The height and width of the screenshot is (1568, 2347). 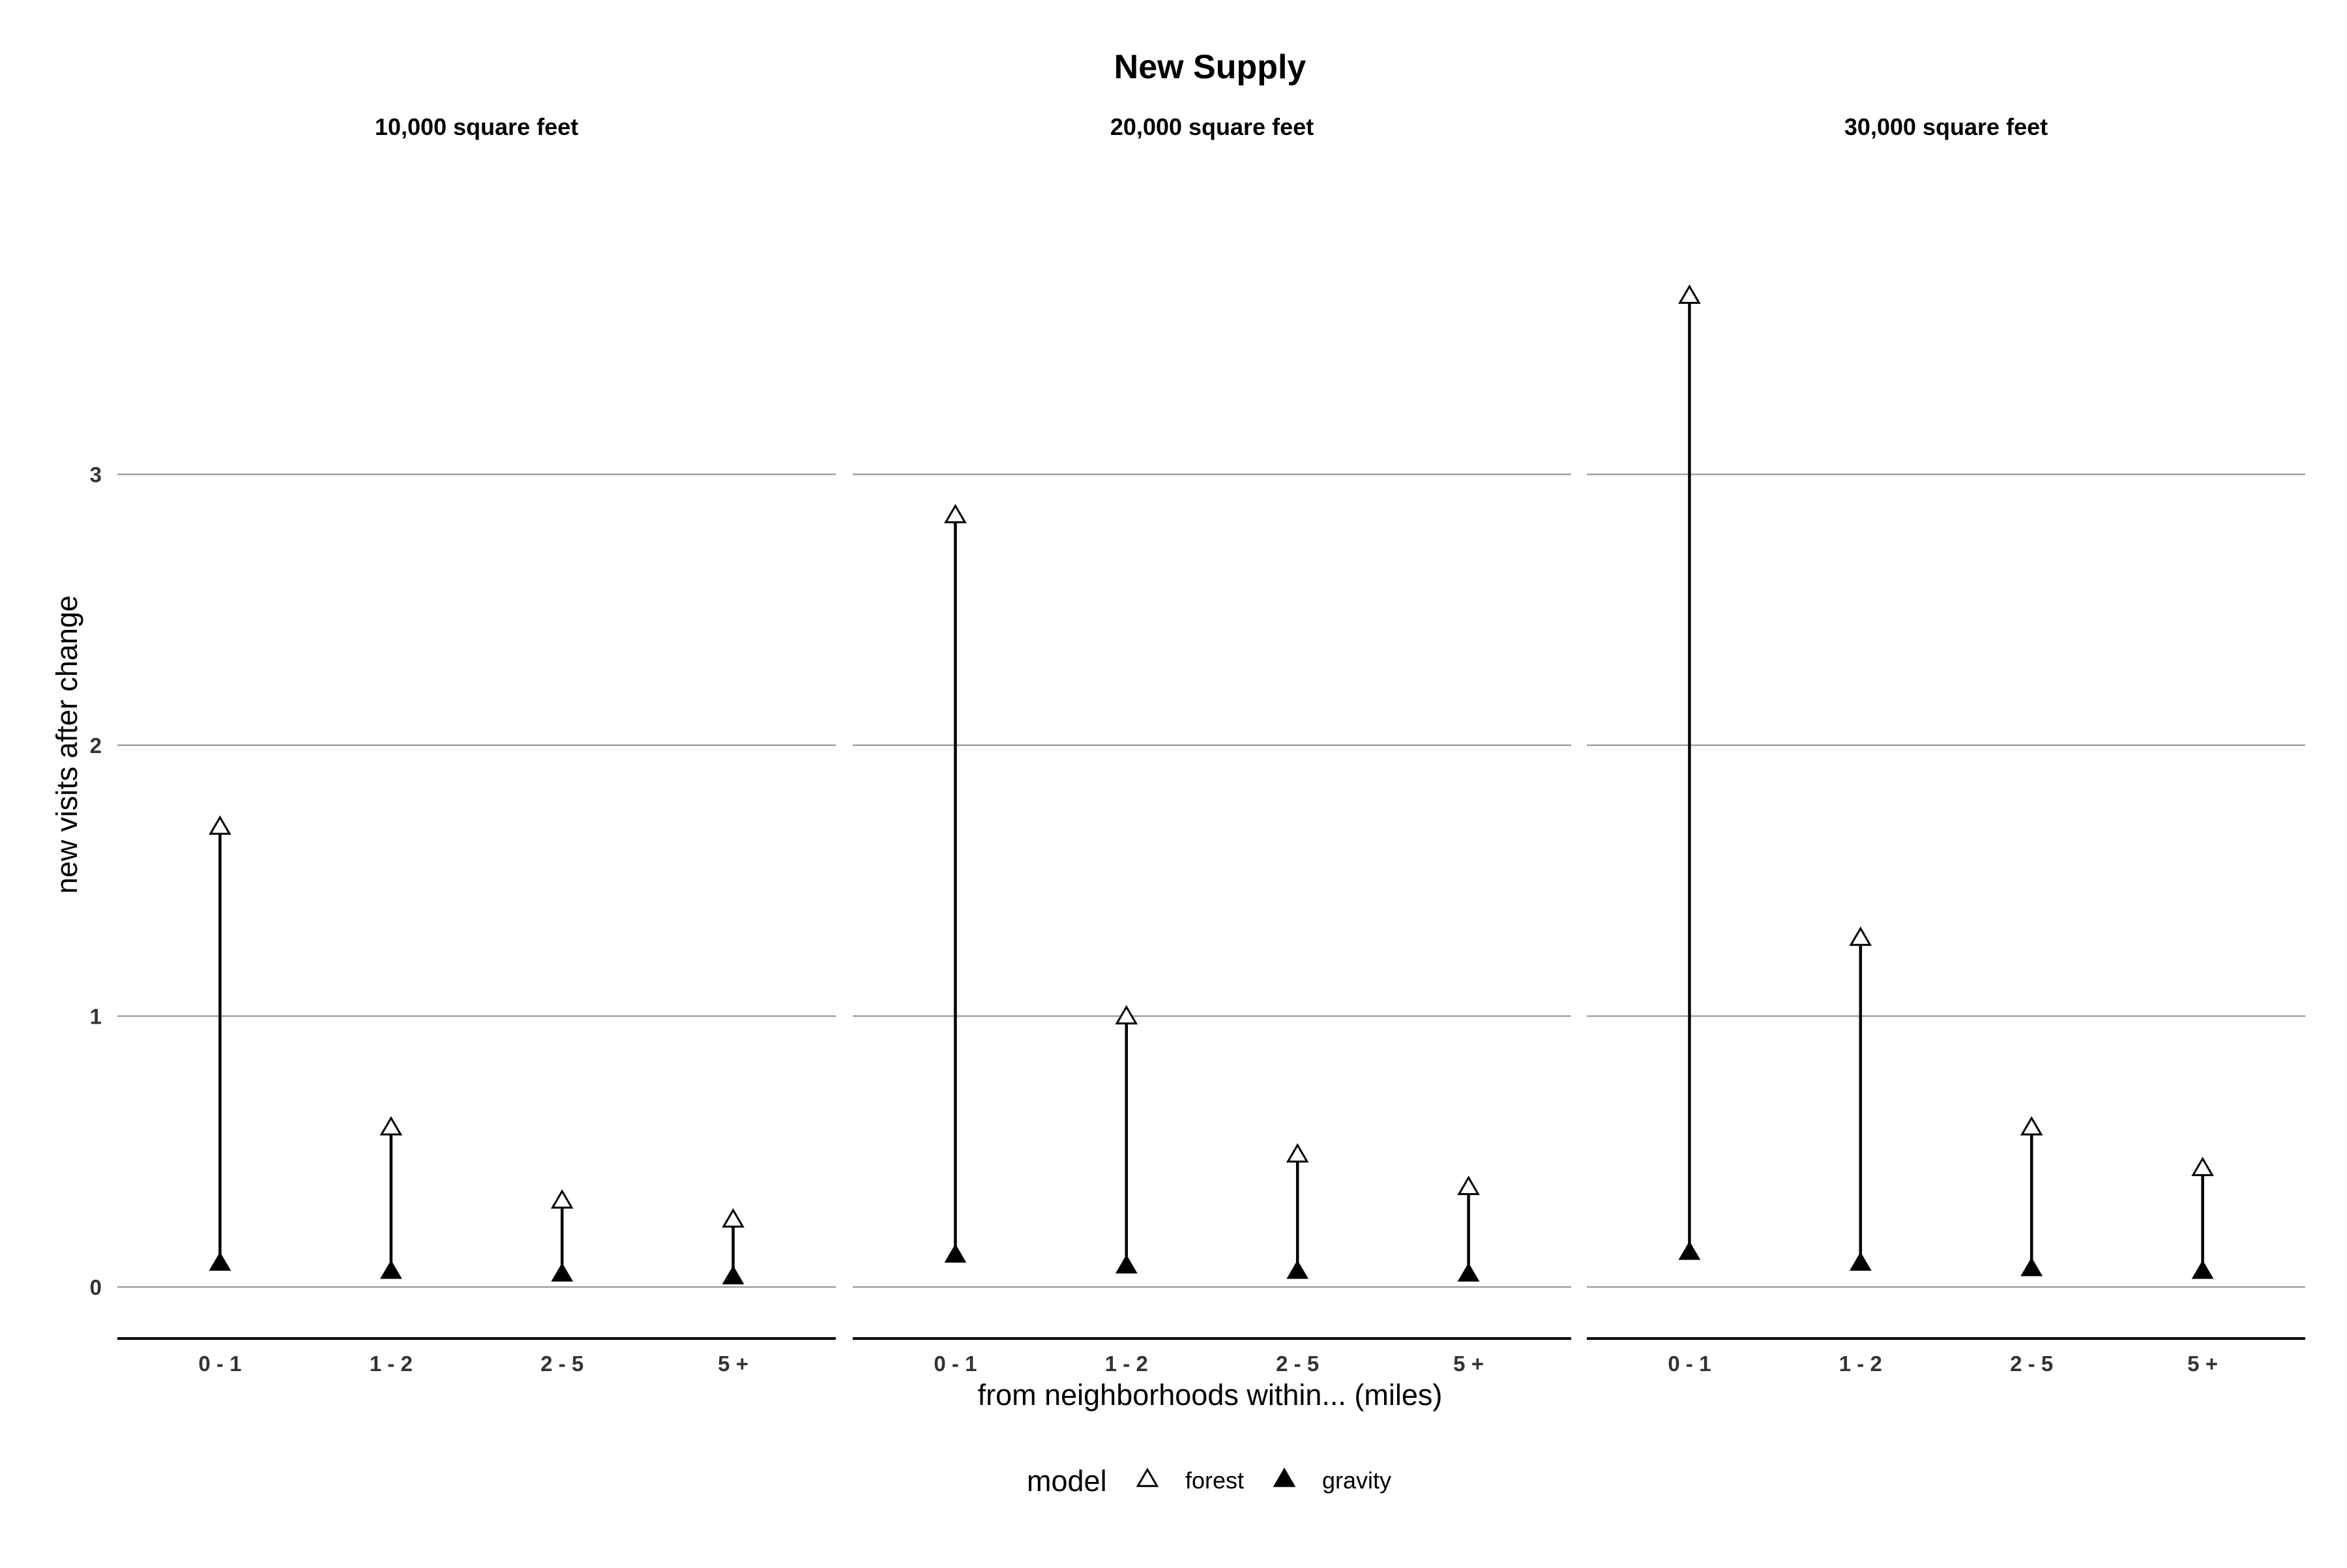 What do you see at coordinates (1210, 1395) in the screenshot?
I see `x-axis-title: from neighborhoods within... (miles)` at bounding box center [1210, 1395].